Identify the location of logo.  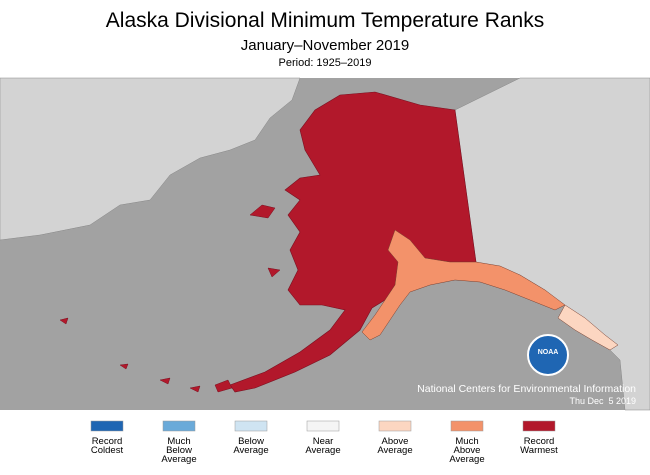
(548, 355).